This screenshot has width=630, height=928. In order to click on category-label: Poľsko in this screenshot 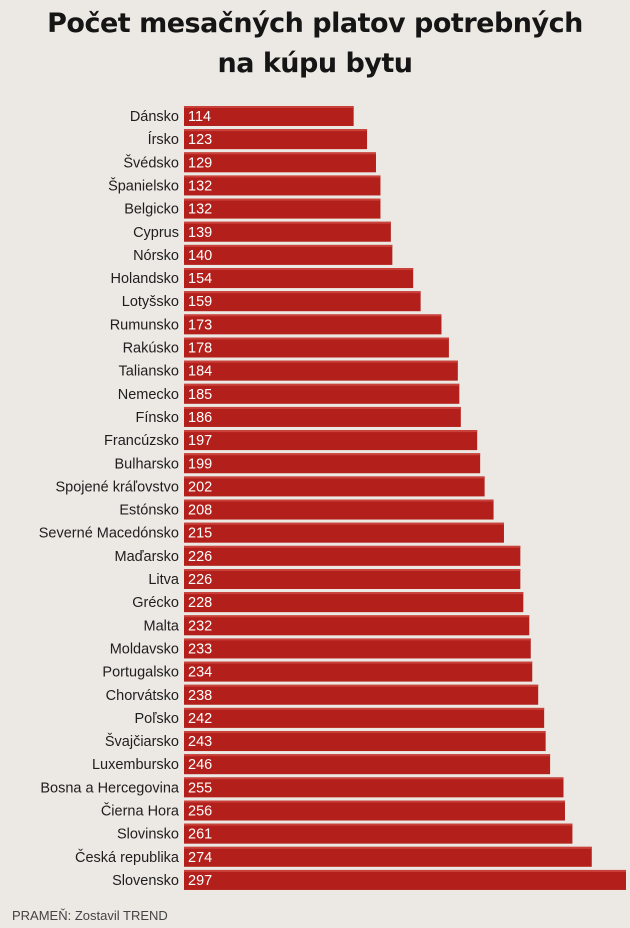, I will do `click(156, 719)`.